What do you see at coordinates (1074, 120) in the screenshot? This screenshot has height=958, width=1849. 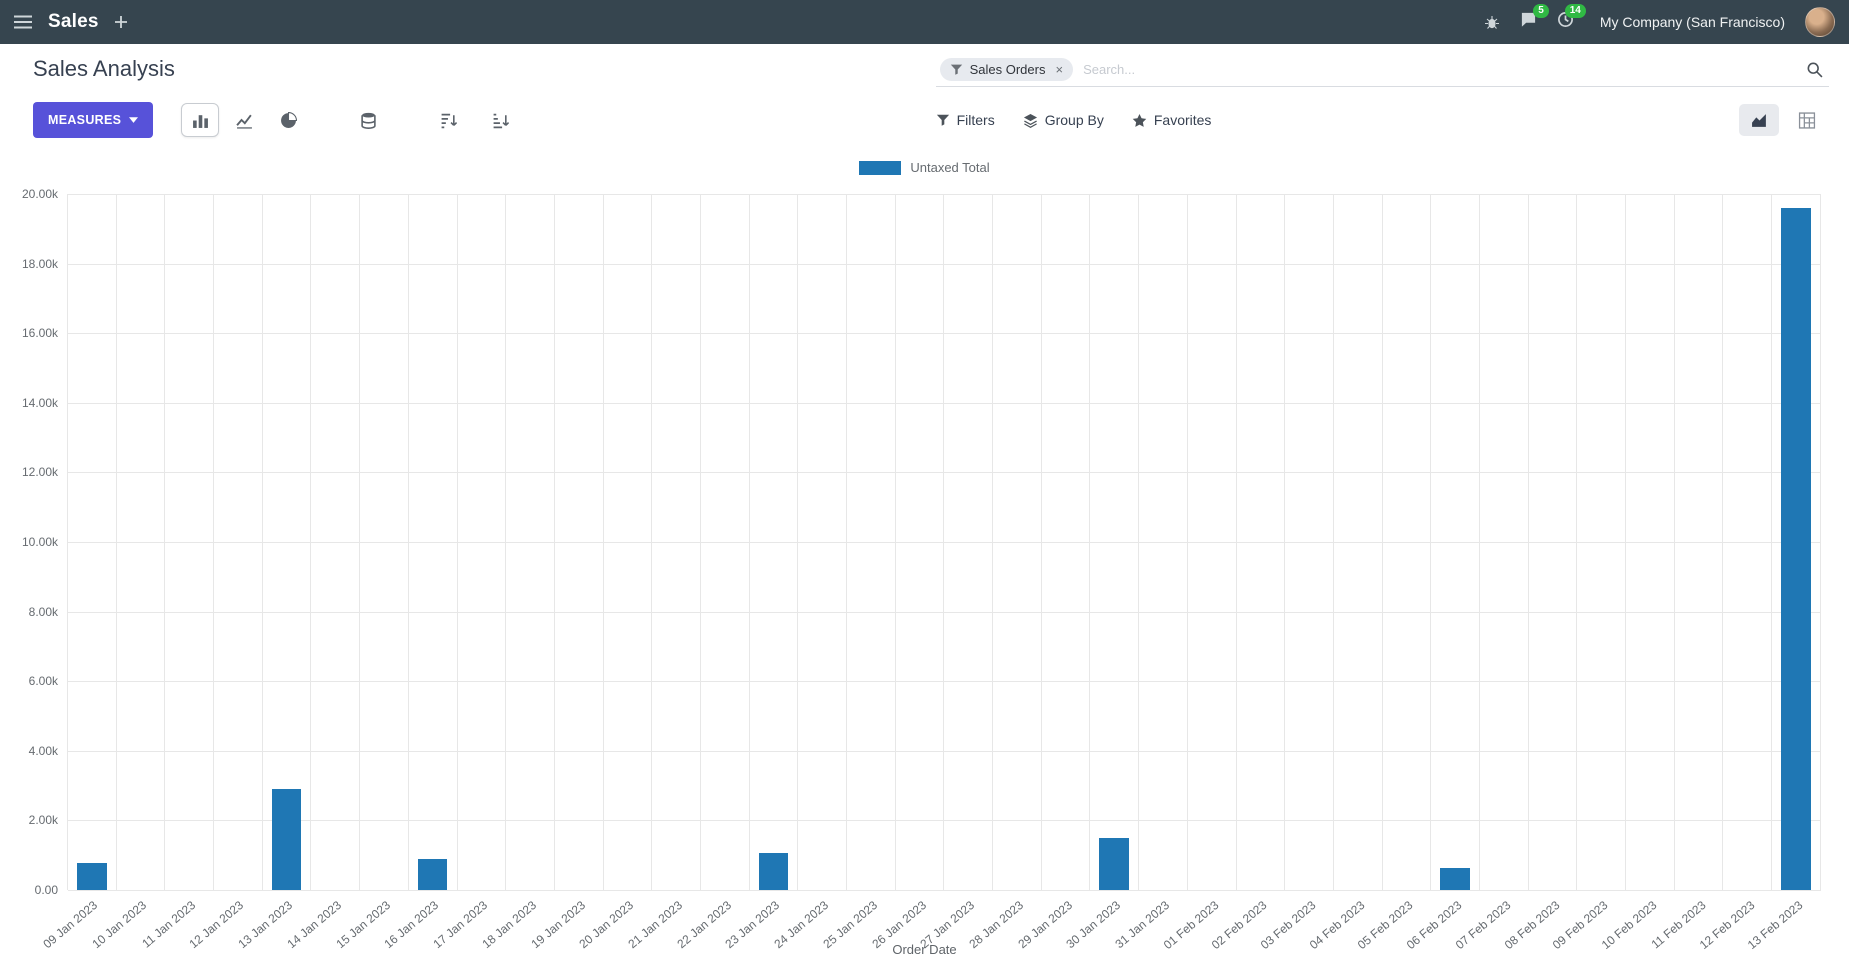 I see `group-by-label: Group By` at bounding box center [1074, 120].